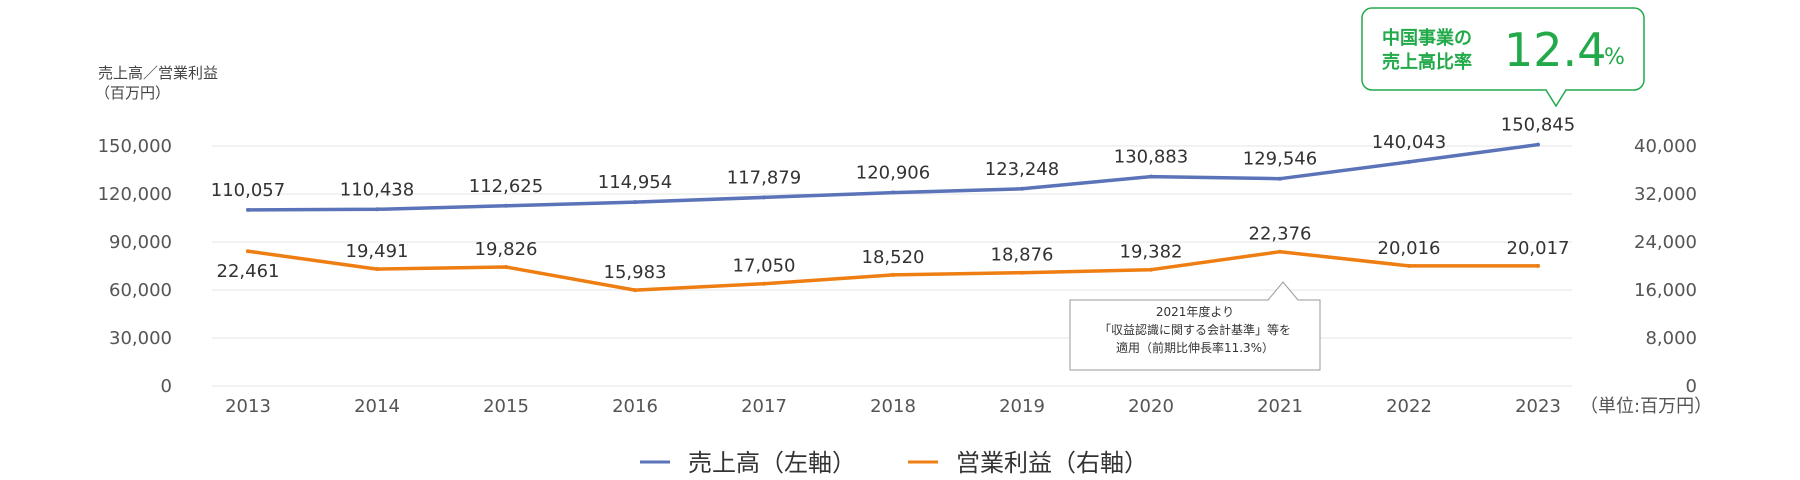 The height and width of the screenshot is (480, 1800). Describe the element at coordinates (1409, 248) in the screenshot. I see `operating-profit-data-label: 20,016` at that location.